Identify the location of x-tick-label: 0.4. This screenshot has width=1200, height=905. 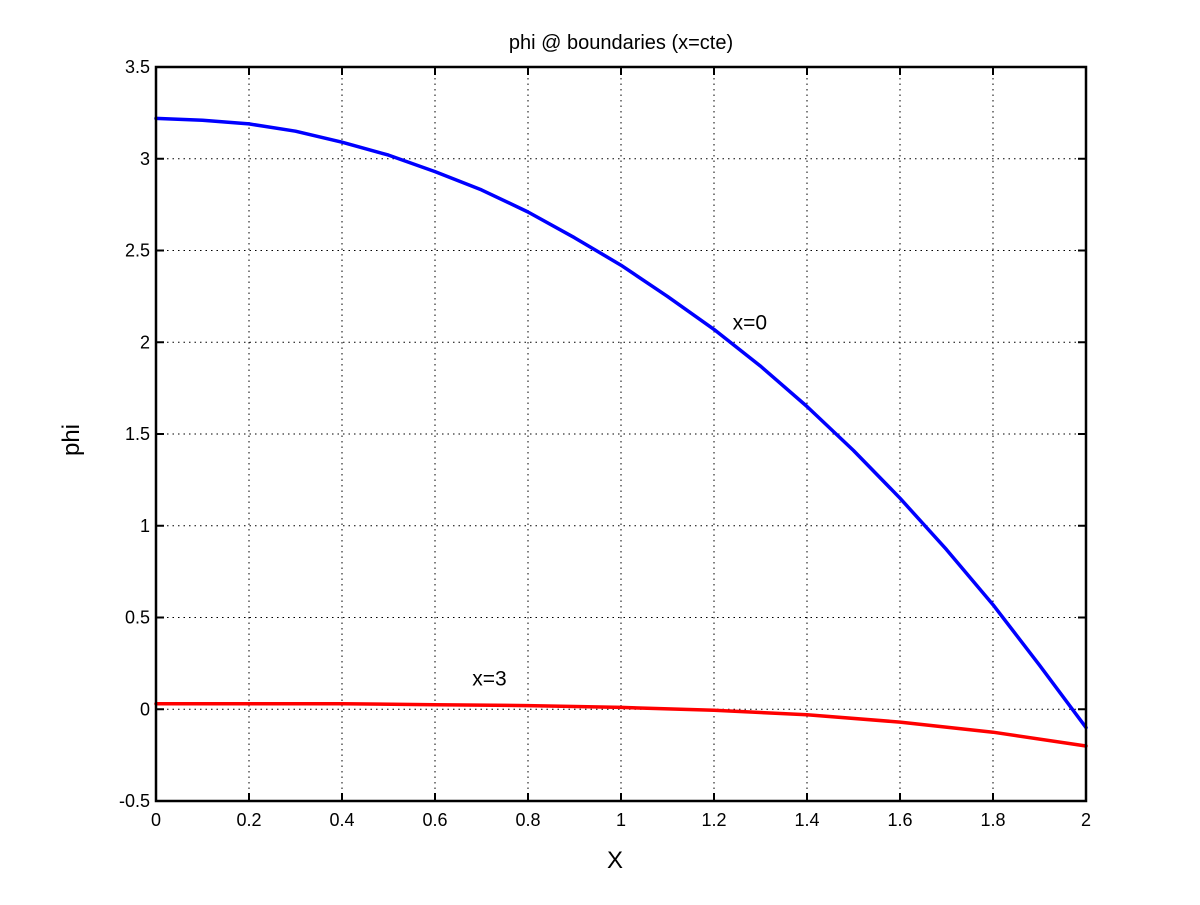
(341, 820).